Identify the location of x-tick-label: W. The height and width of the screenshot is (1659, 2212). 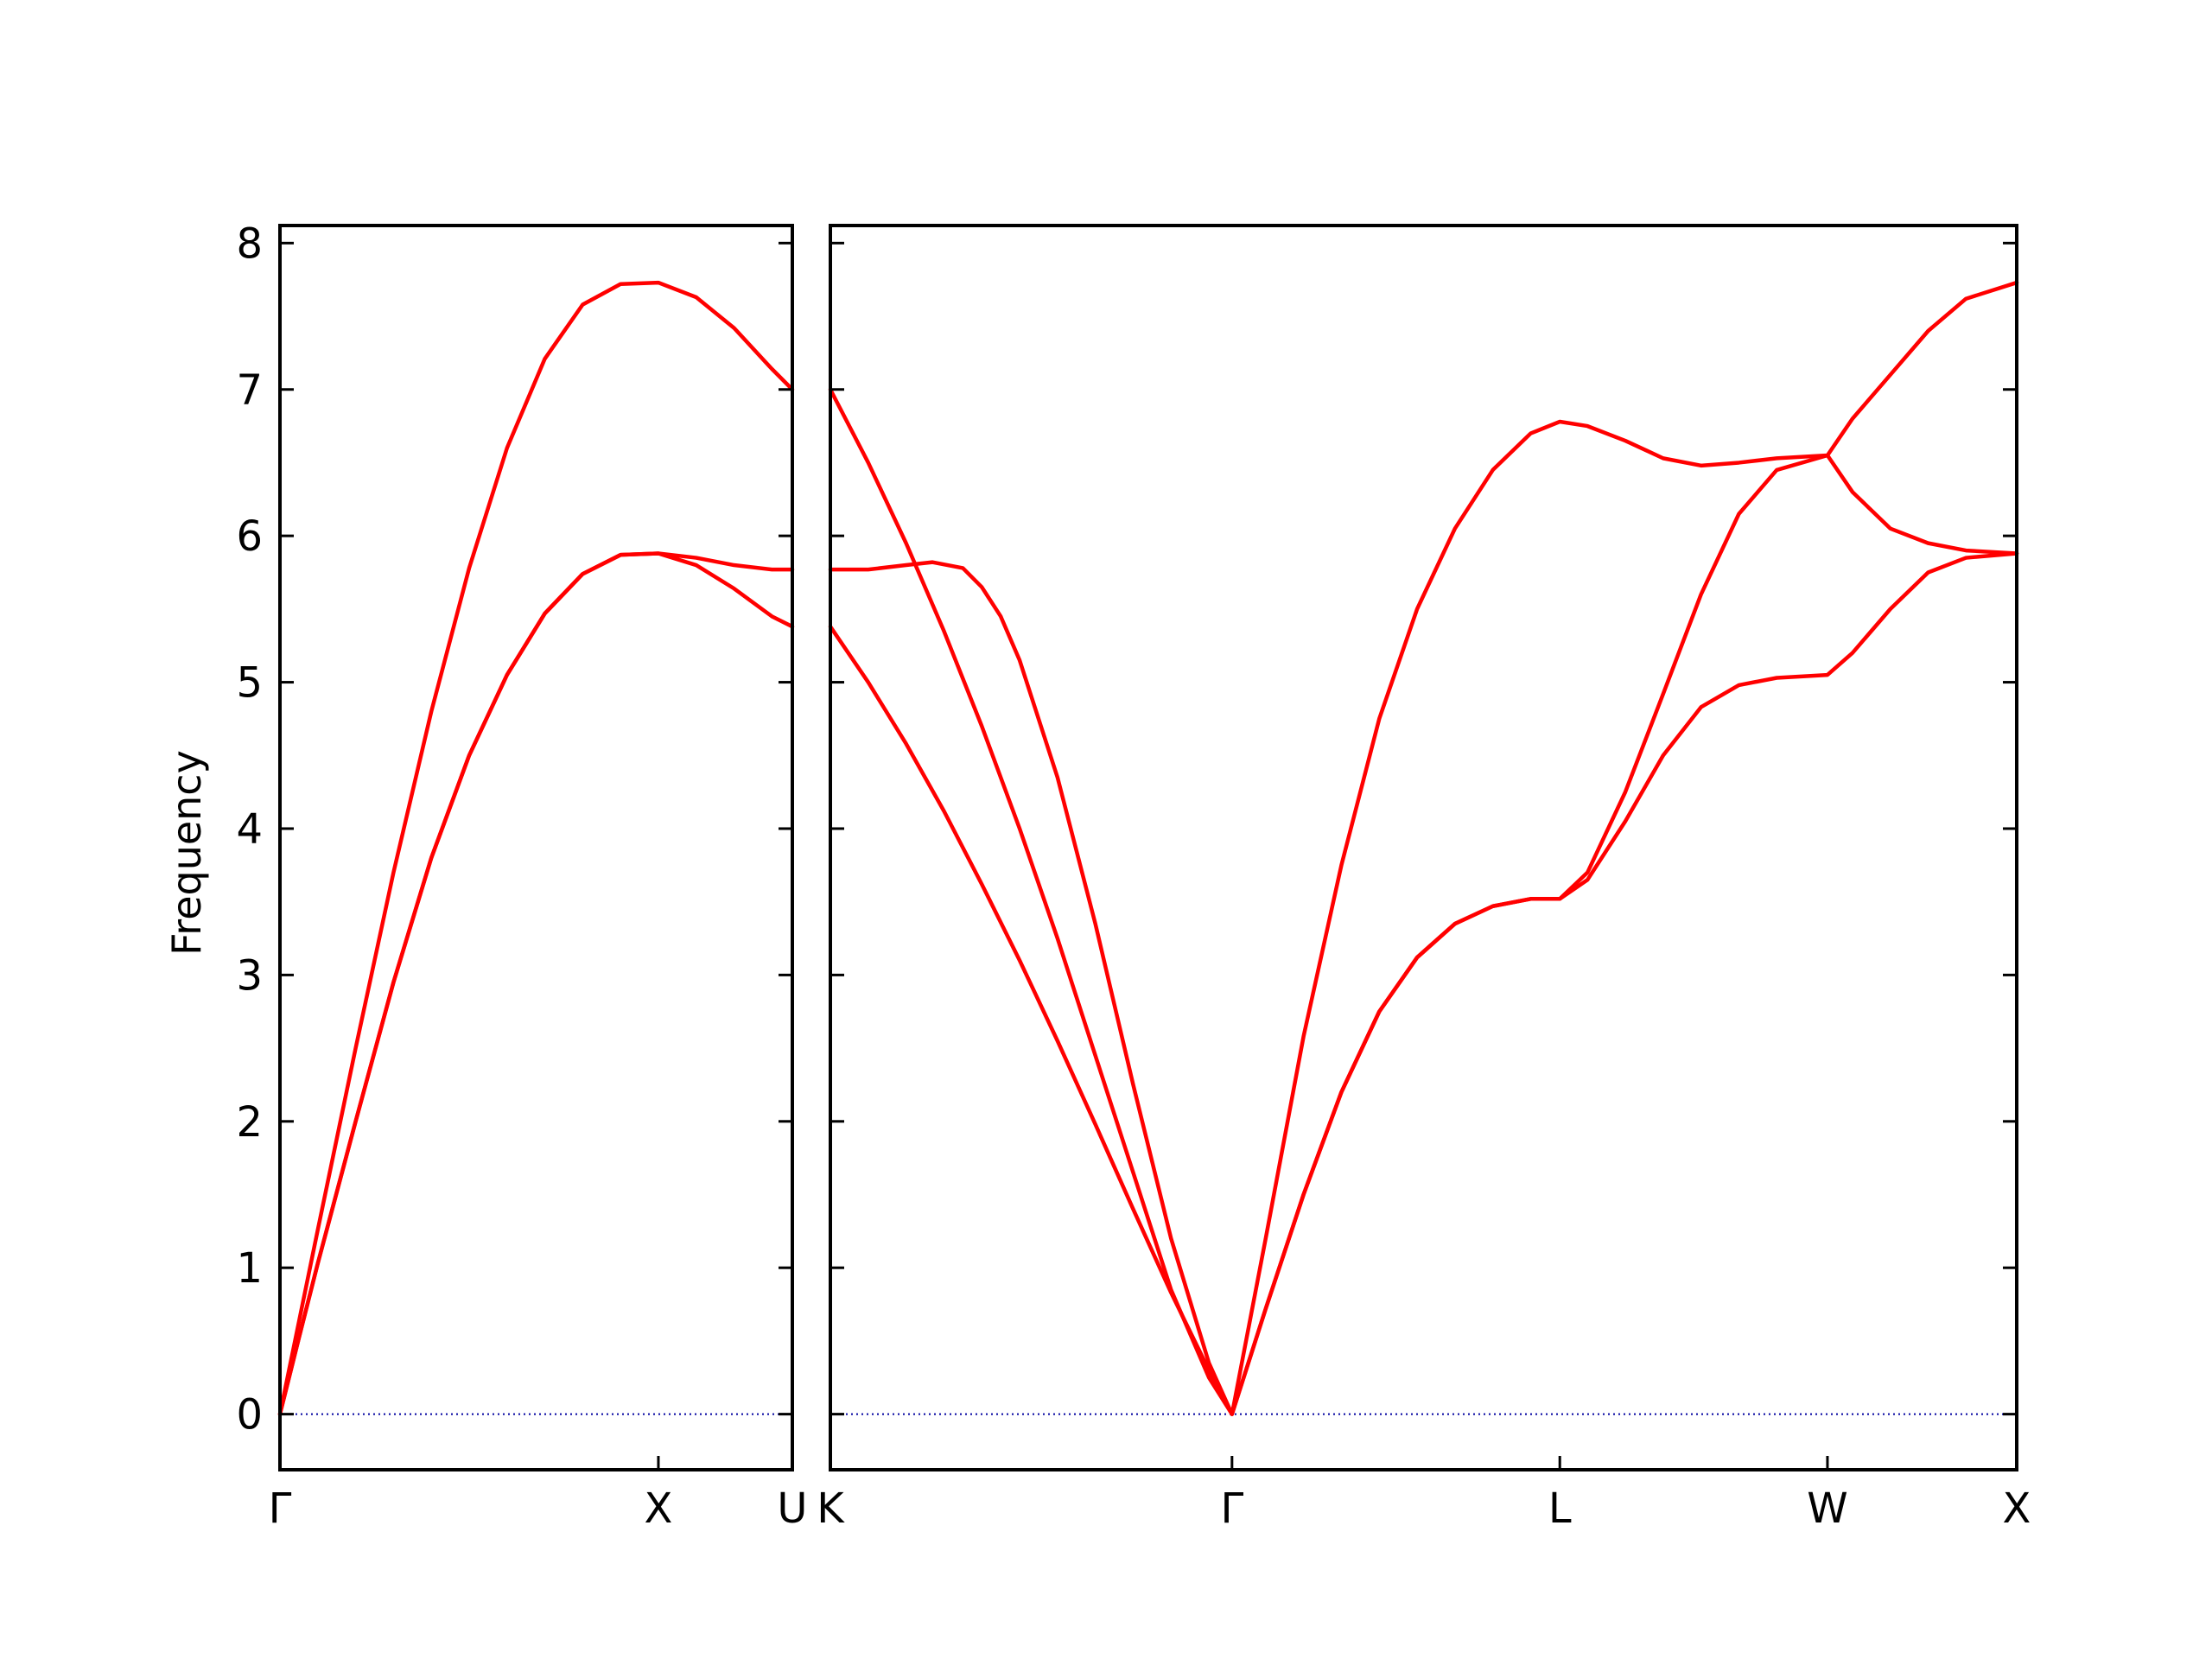
(1827, 1508).